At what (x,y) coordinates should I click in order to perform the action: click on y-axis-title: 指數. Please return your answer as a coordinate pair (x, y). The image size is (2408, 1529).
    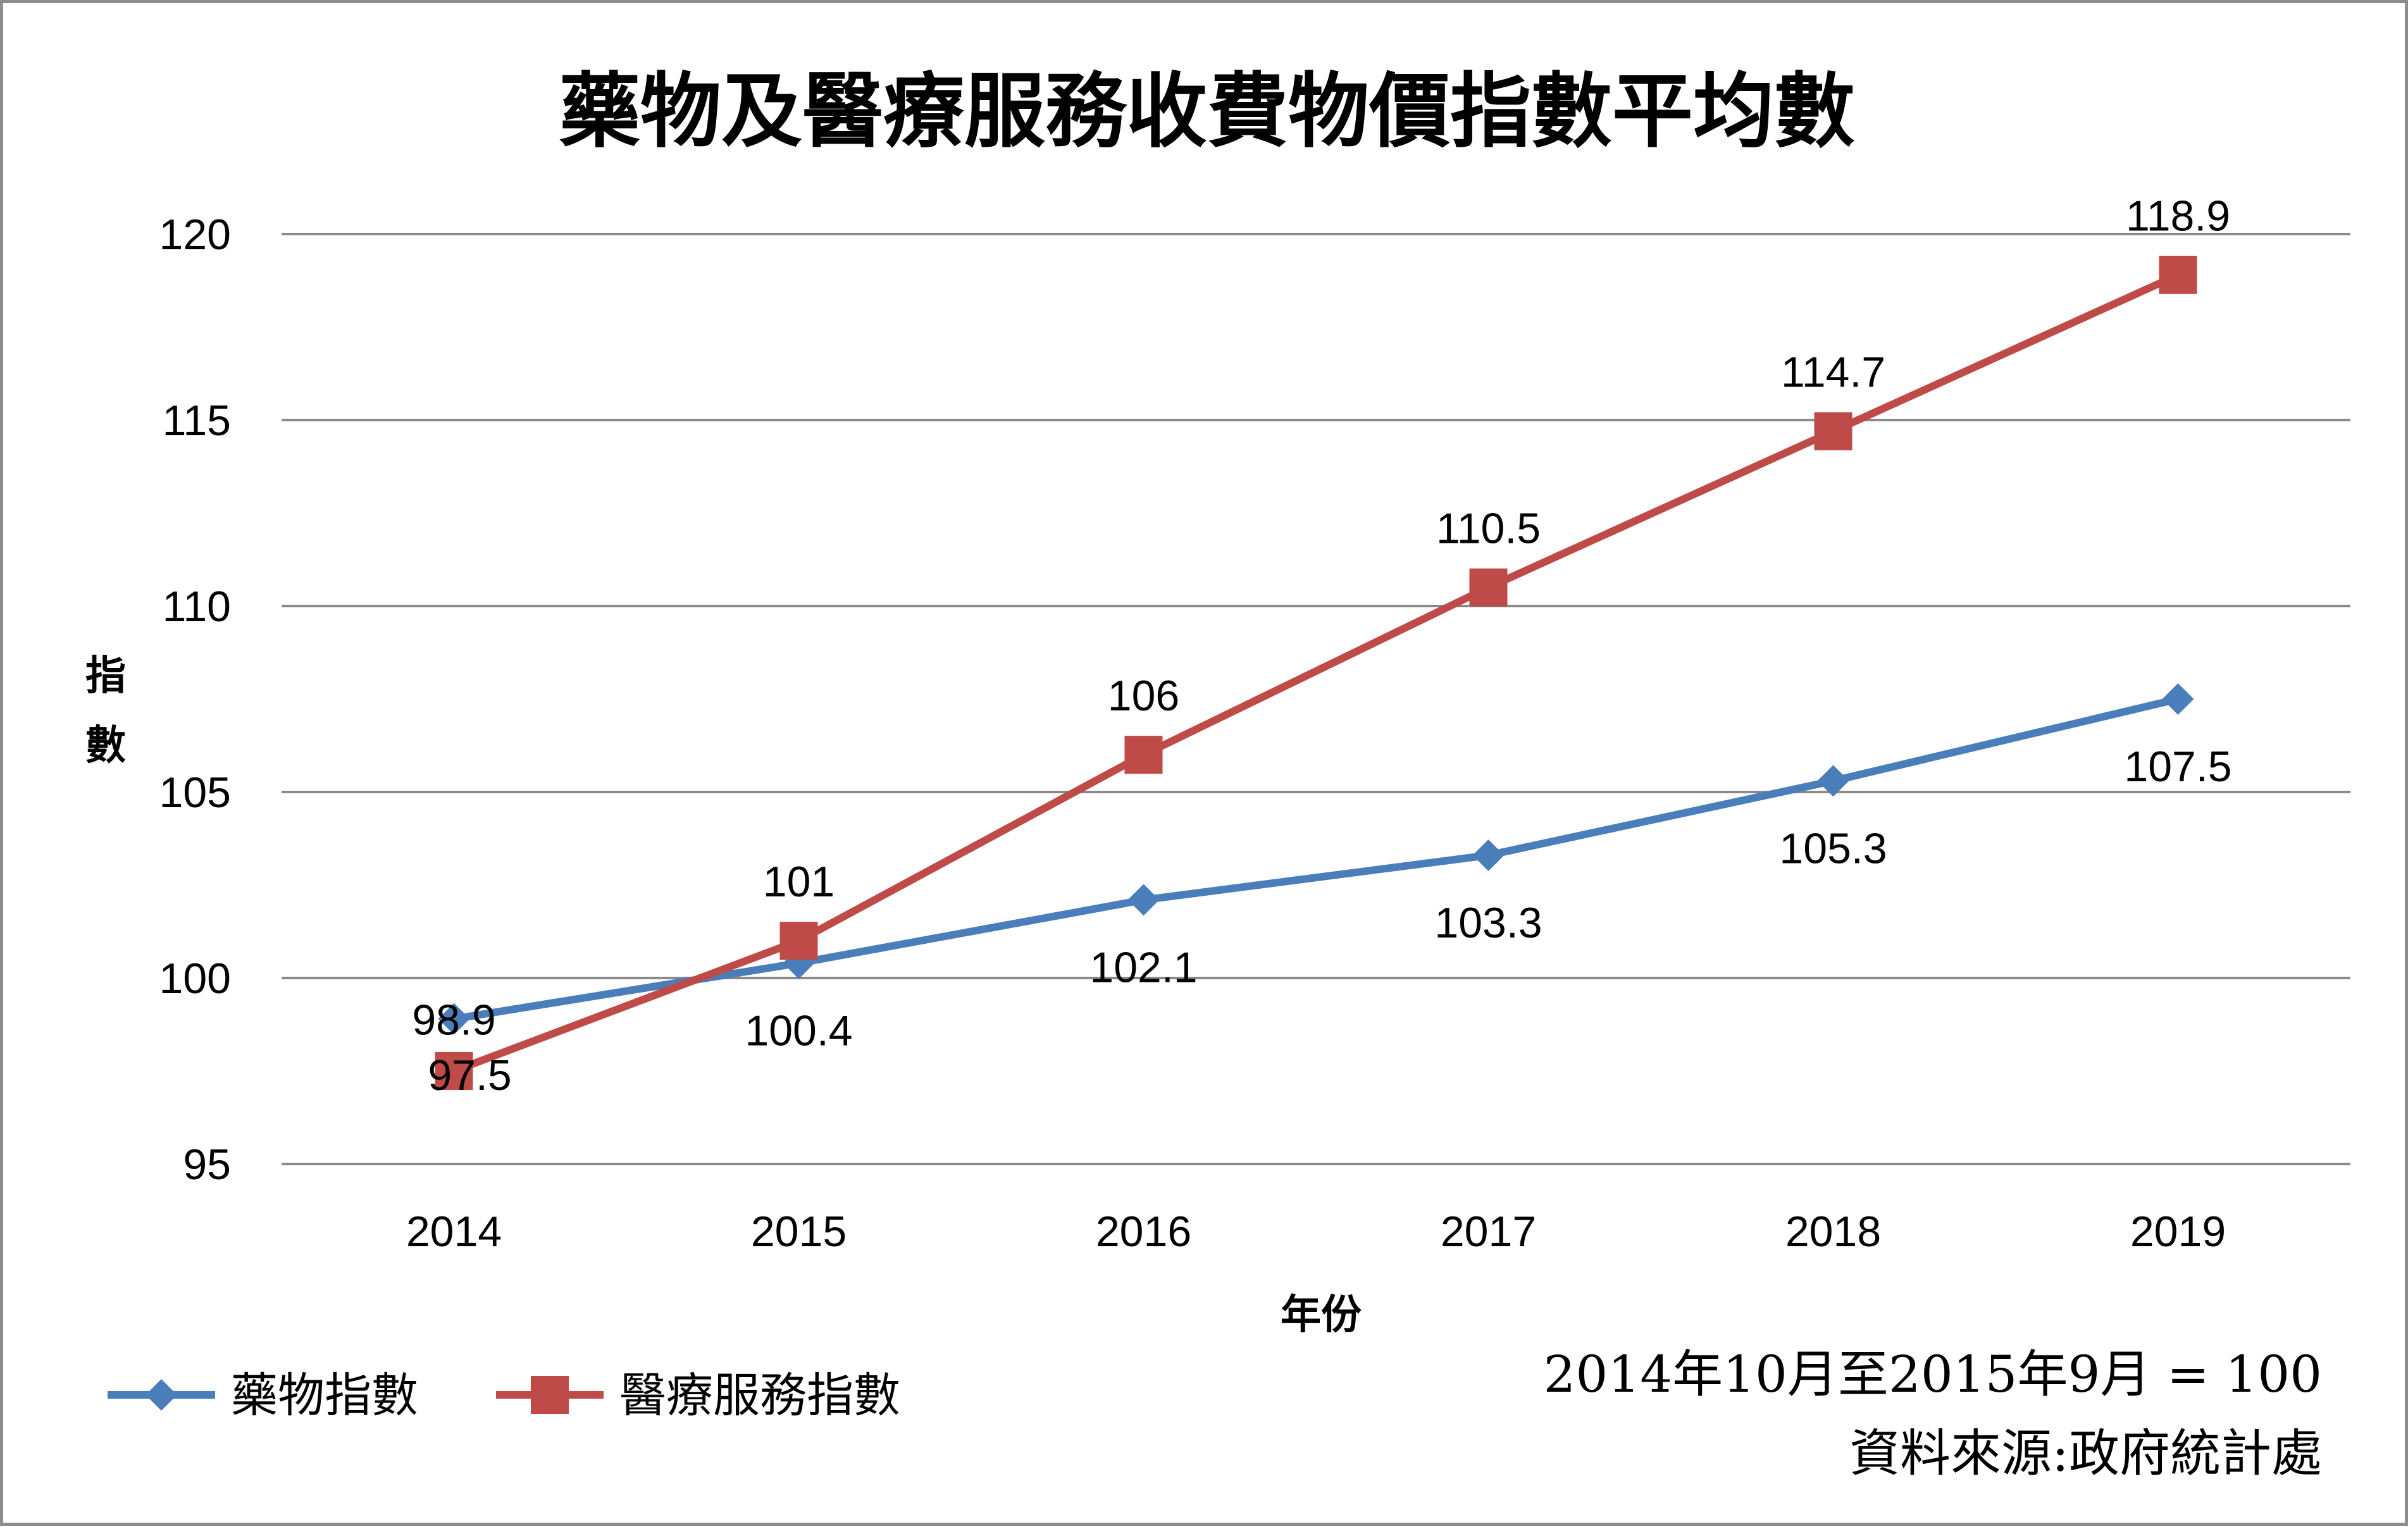
    Looking at the image, I should click on (105, 710).